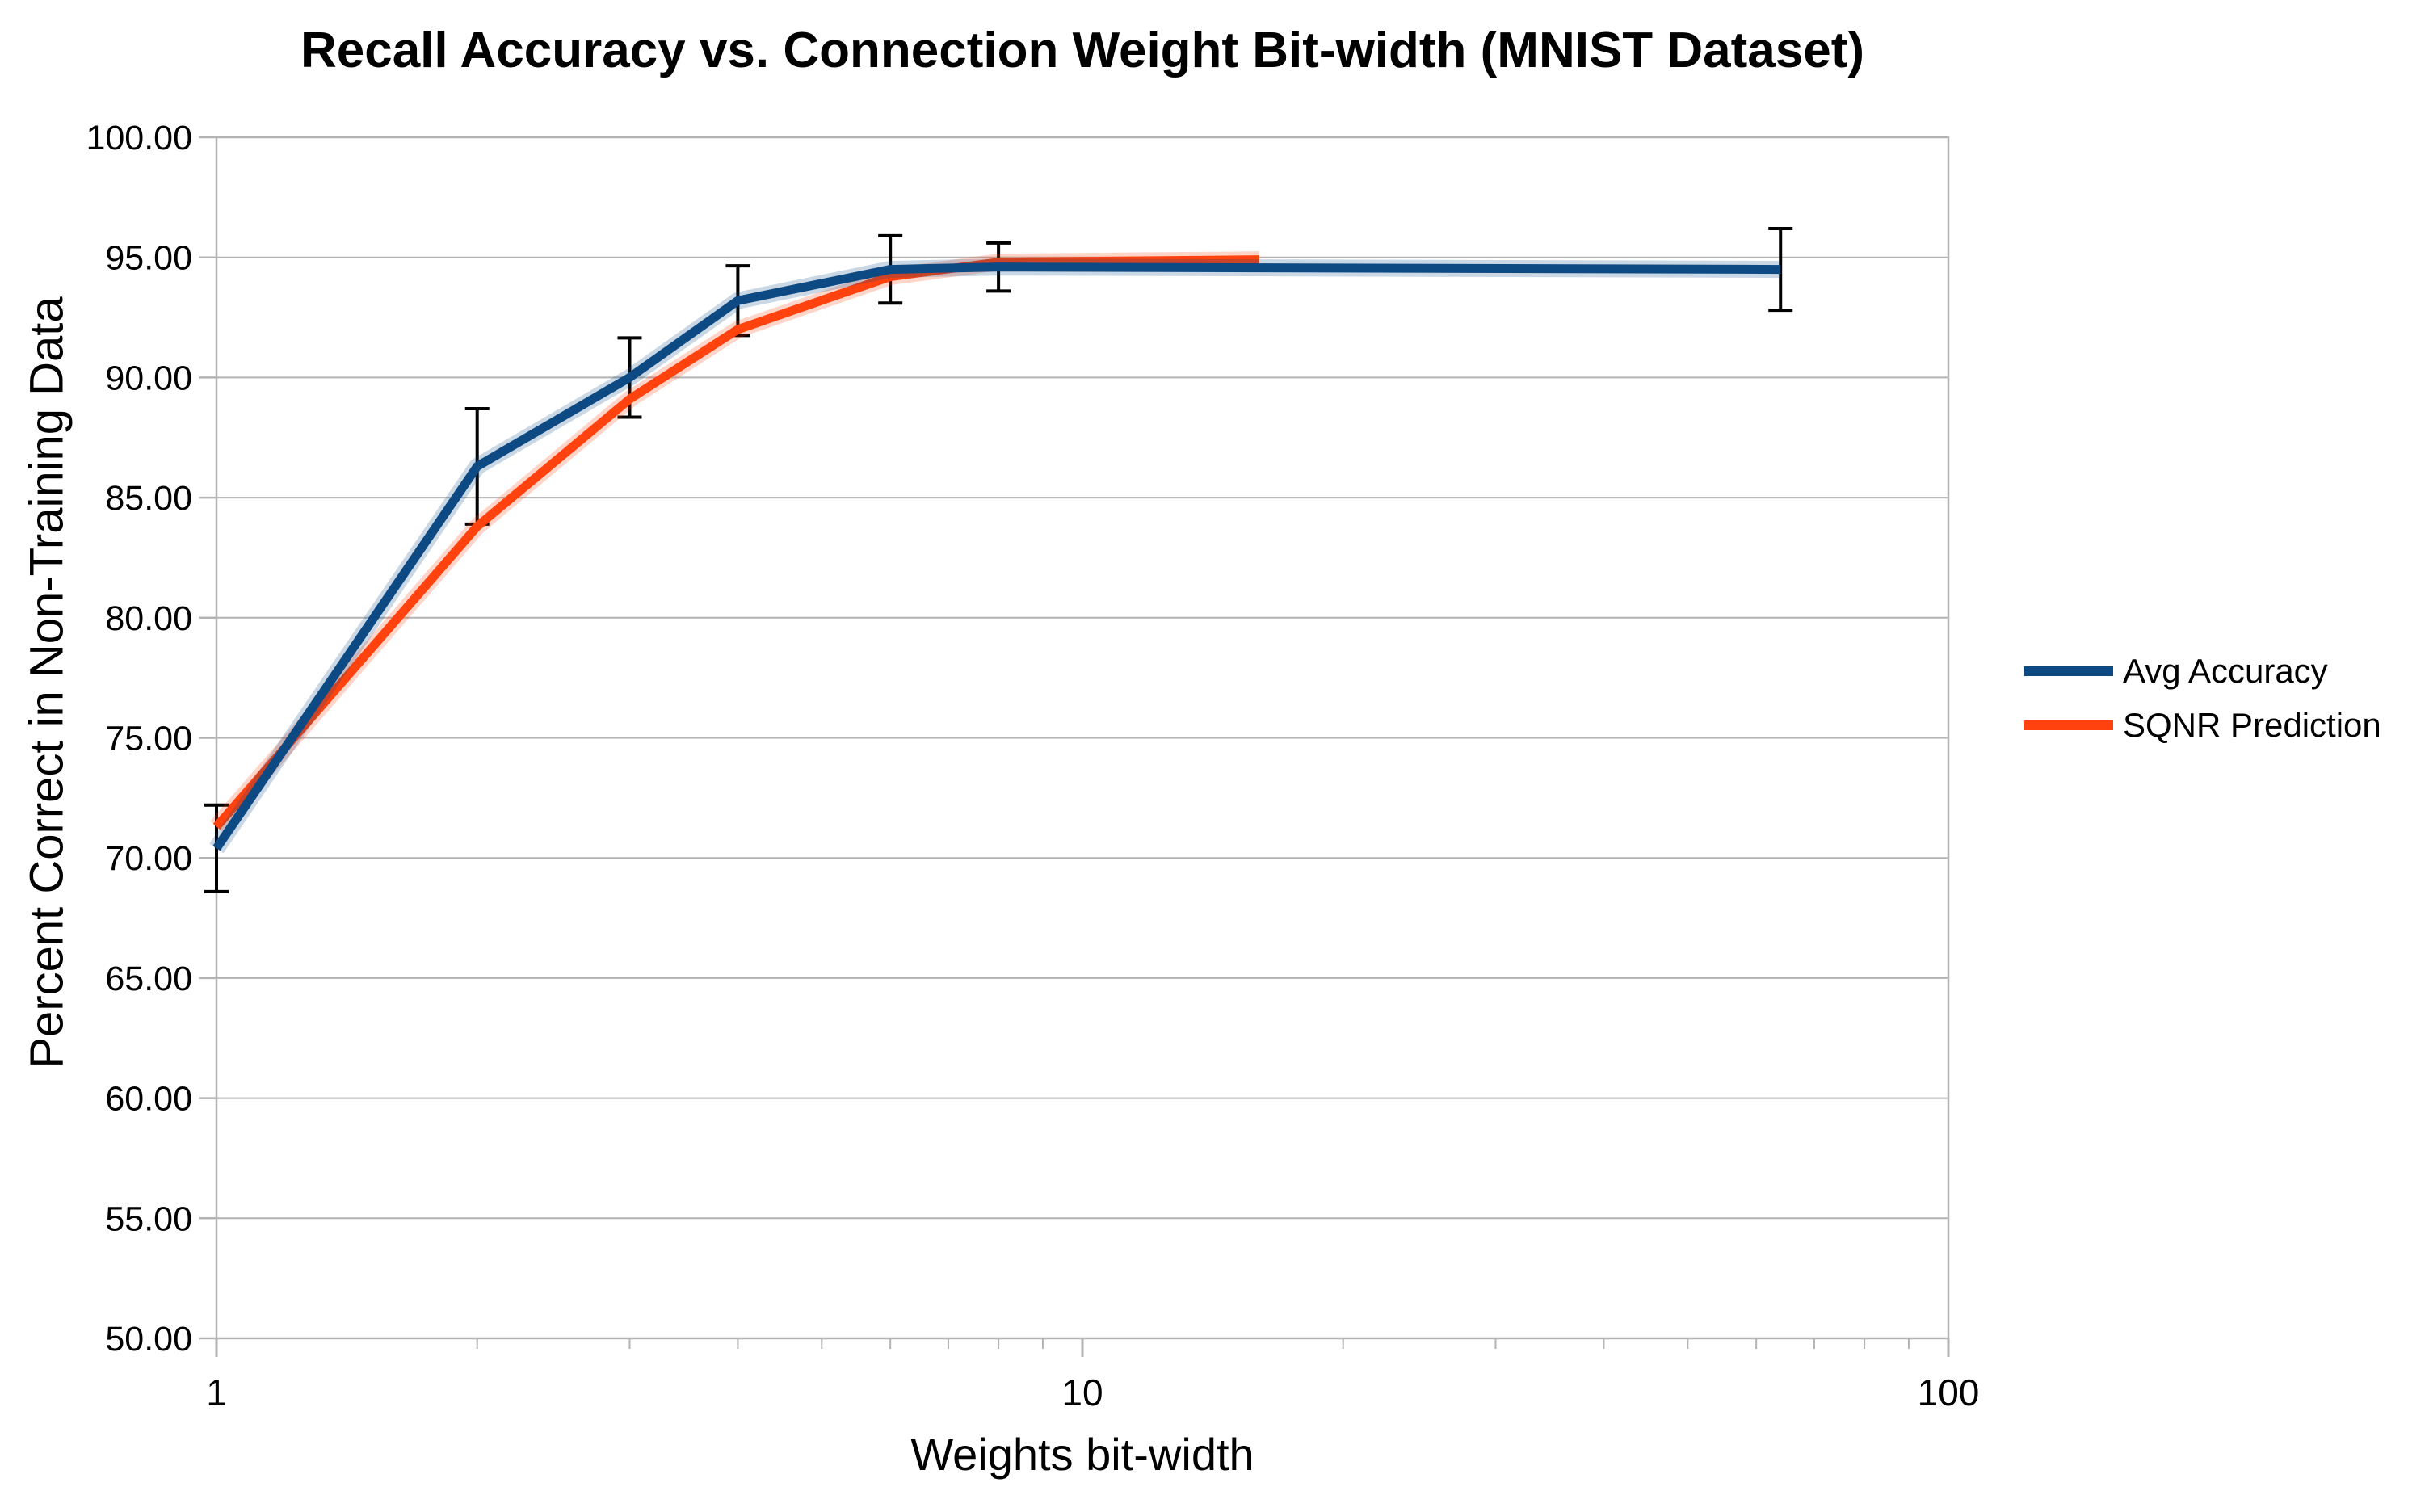 Image resolution: width=2429 pixels, height=1512 pixels. I want to click on legend-swatch-sqnr-prediction, so click(2068, 725).